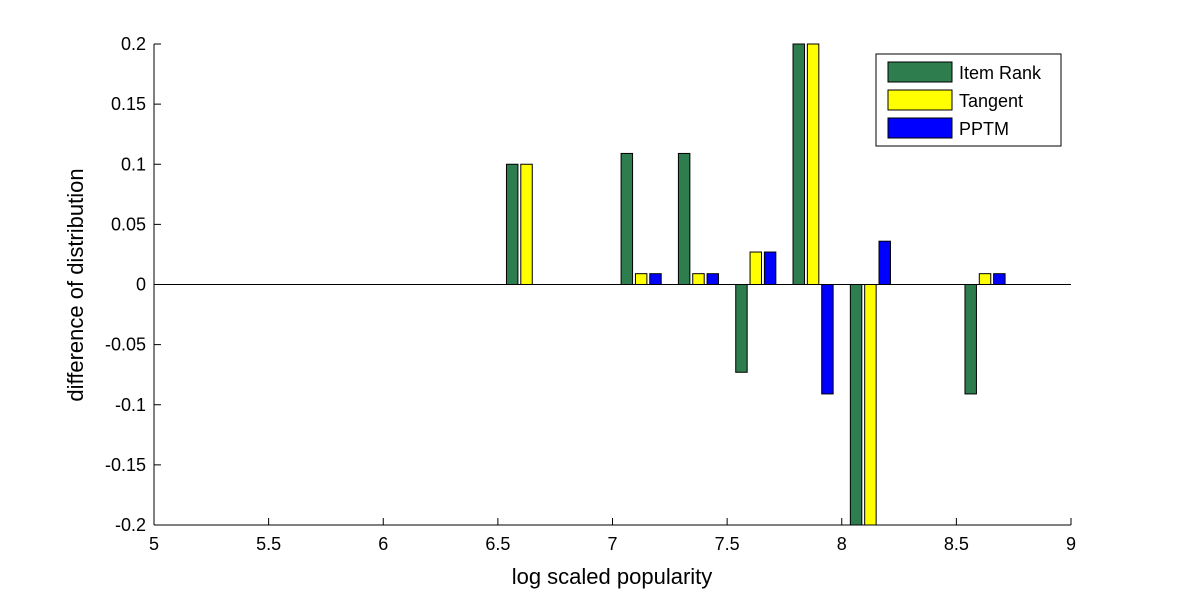 The height and width of the screenshot is (591, 1183). What do you see at coordinates (130, 405) in the screenshot?
I see `y-tick-label: -0.1` at bounding box center [130, 405].